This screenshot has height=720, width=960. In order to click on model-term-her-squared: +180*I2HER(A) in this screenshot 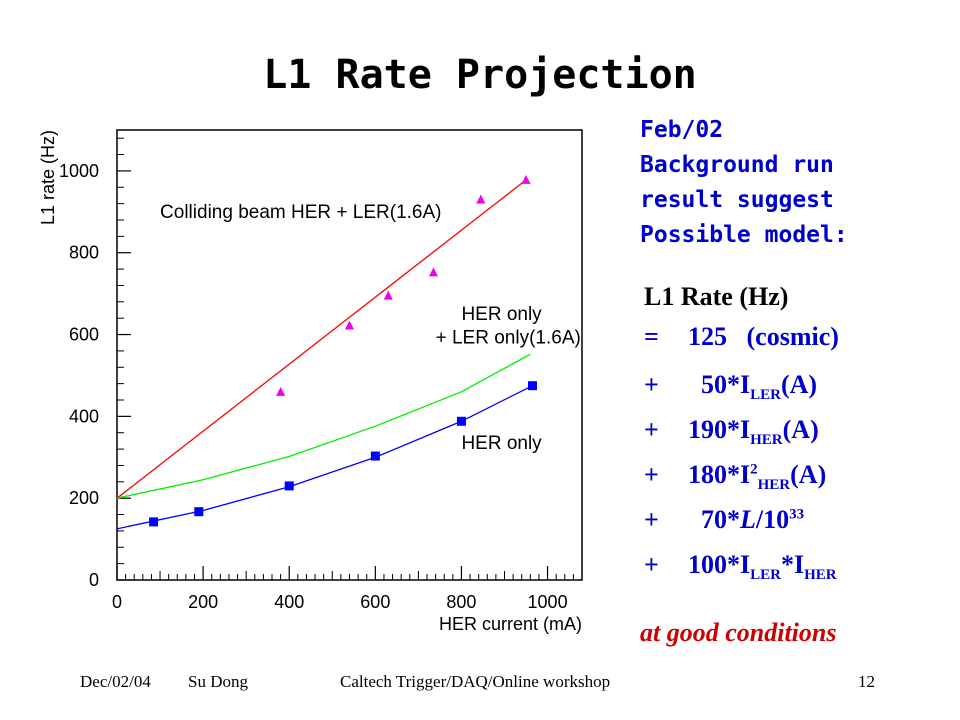, I will do `click(735, 477)`.